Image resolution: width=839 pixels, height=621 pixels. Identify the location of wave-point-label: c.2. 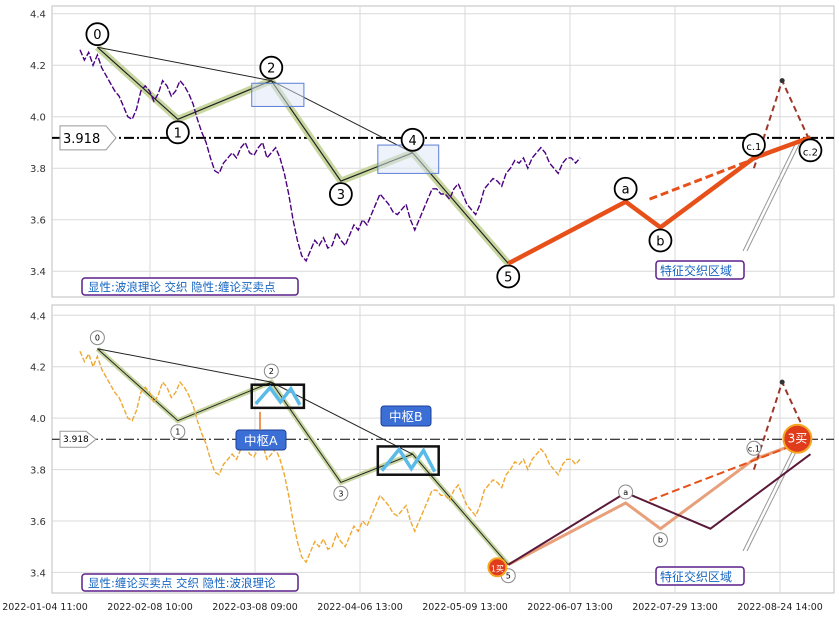
(810, 152).